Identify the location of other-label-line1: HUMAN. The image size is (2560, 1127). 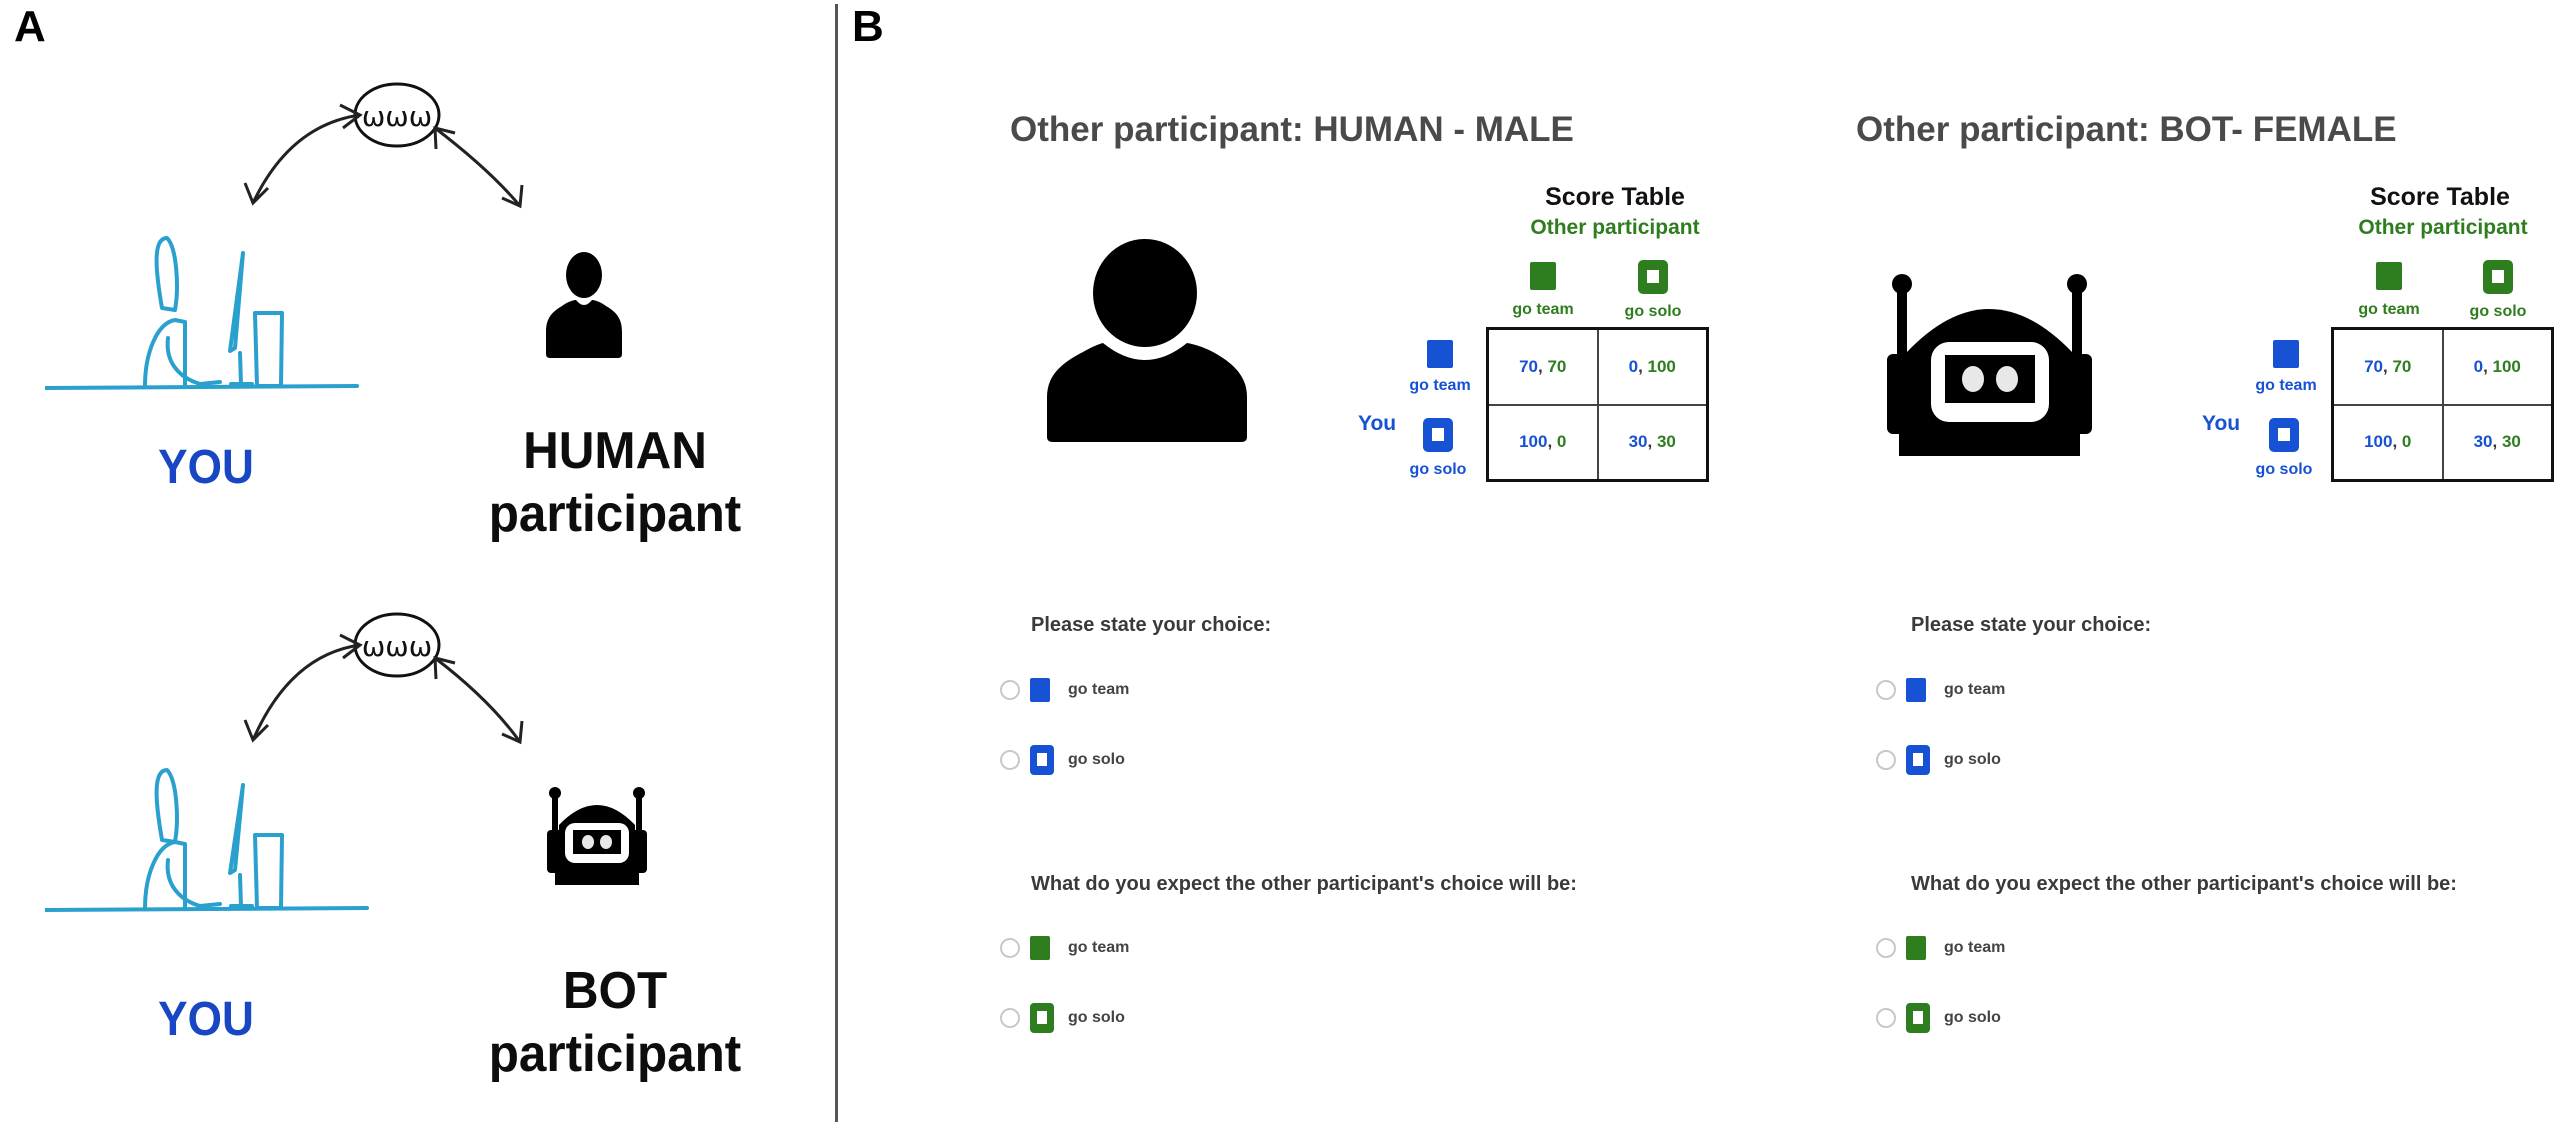
(615, 451).